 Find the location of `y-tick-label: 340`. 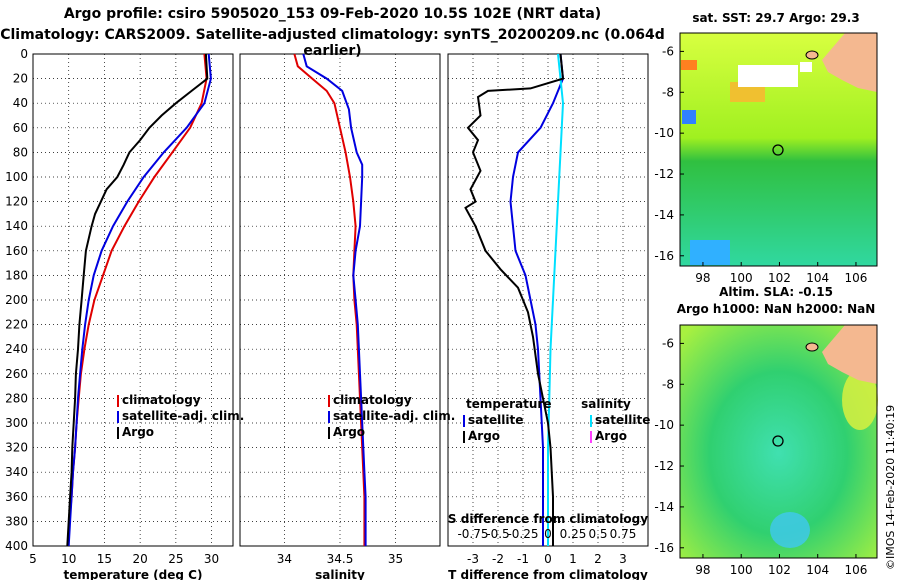

y-tick-label: 340 is located at coordinates (16, 472).